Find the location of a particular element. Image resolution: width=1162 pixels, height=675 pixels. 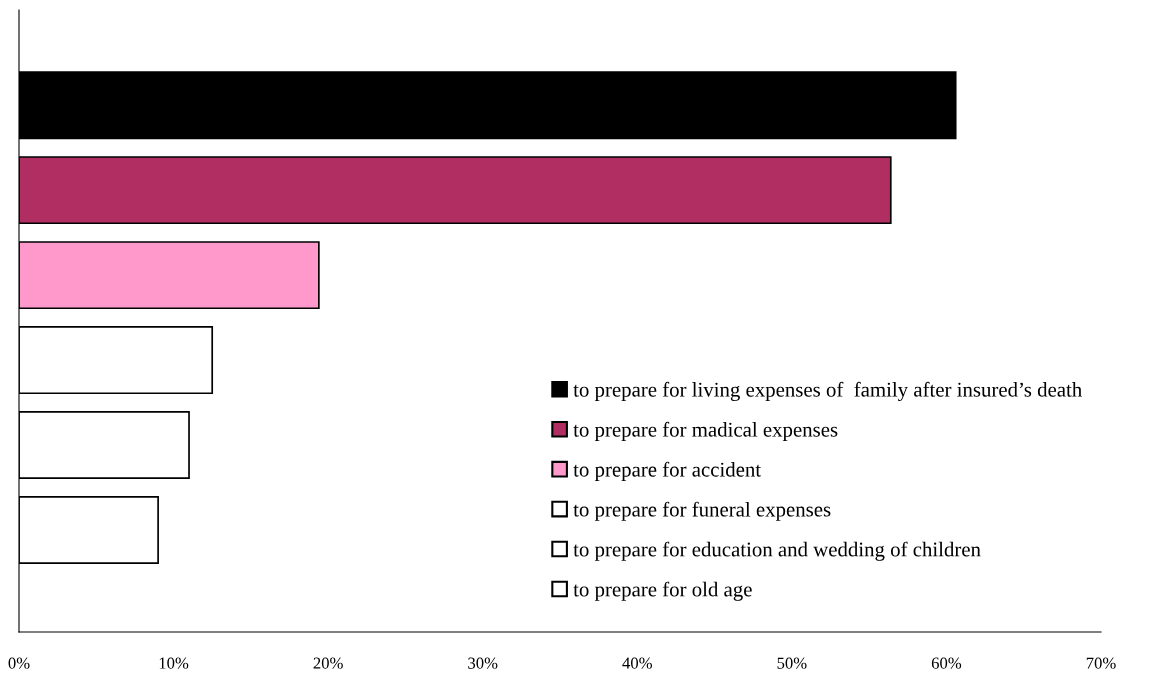

x-tick-label: 30% is located at coordinates (483, 663).